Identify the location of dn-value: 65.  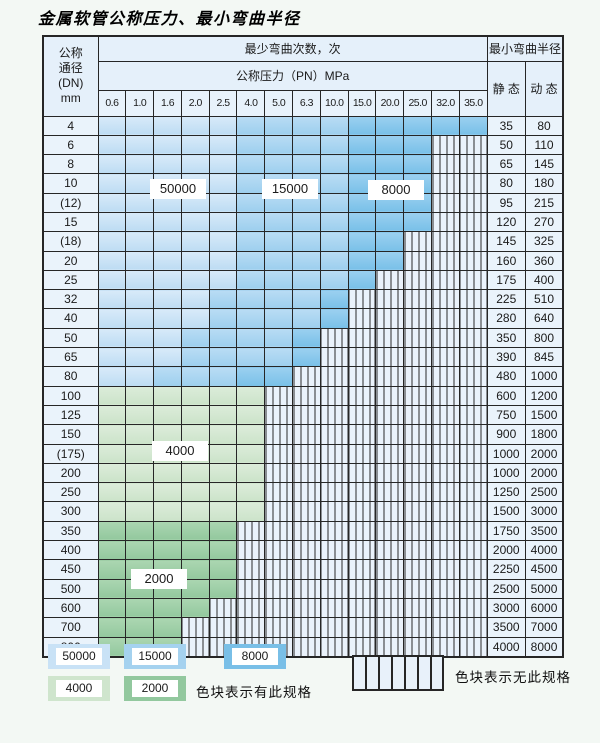
(70, 357).